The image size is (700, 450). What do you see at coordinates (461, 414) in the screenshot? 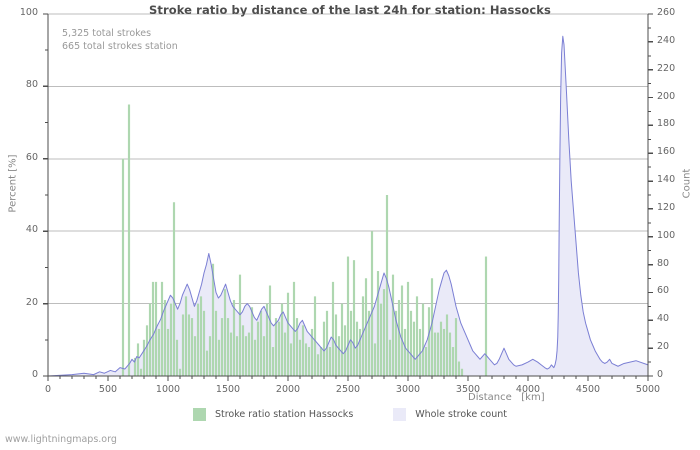
I see `legend-label: Whole stroke count` at bounding box center [461, 414].